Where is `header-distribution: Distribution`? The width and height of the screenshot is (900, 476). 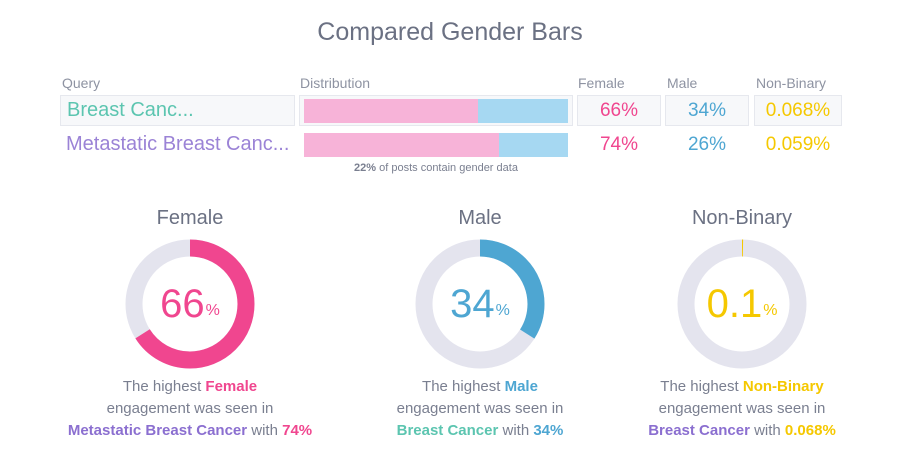
header-distribution: Distribution is located at coordinates (335, 83).